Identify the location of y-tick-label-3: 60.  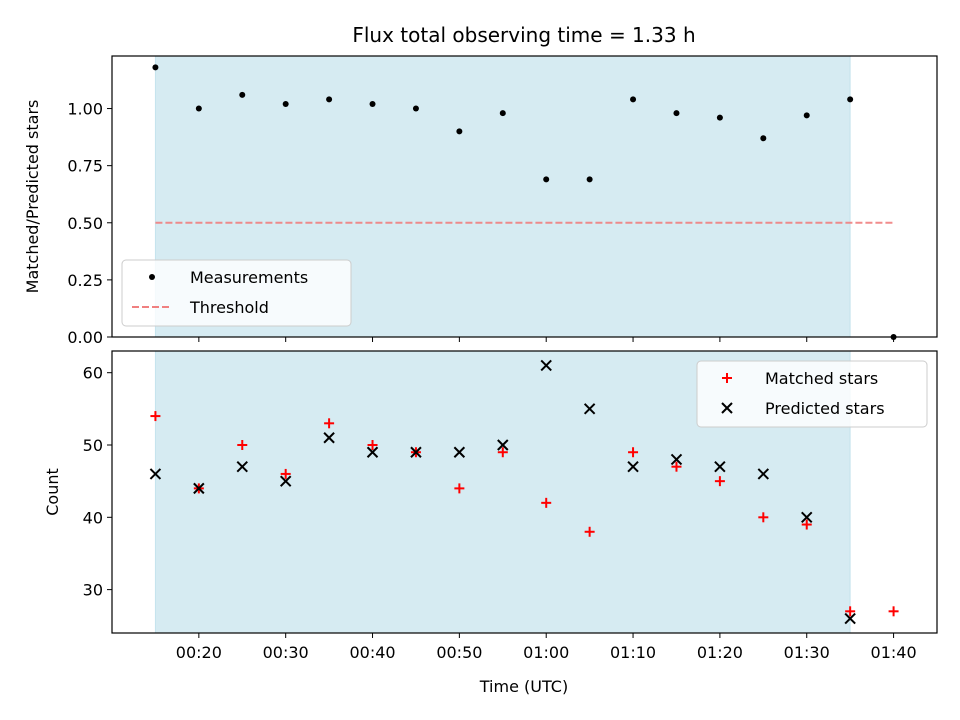
(93, 373).